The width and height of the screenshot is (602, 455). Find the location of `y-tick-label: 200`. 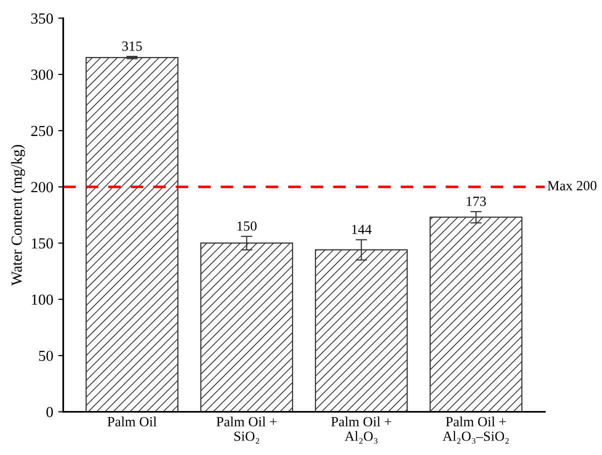

y-tick-label: 200 is located at coordinates (42, 187).